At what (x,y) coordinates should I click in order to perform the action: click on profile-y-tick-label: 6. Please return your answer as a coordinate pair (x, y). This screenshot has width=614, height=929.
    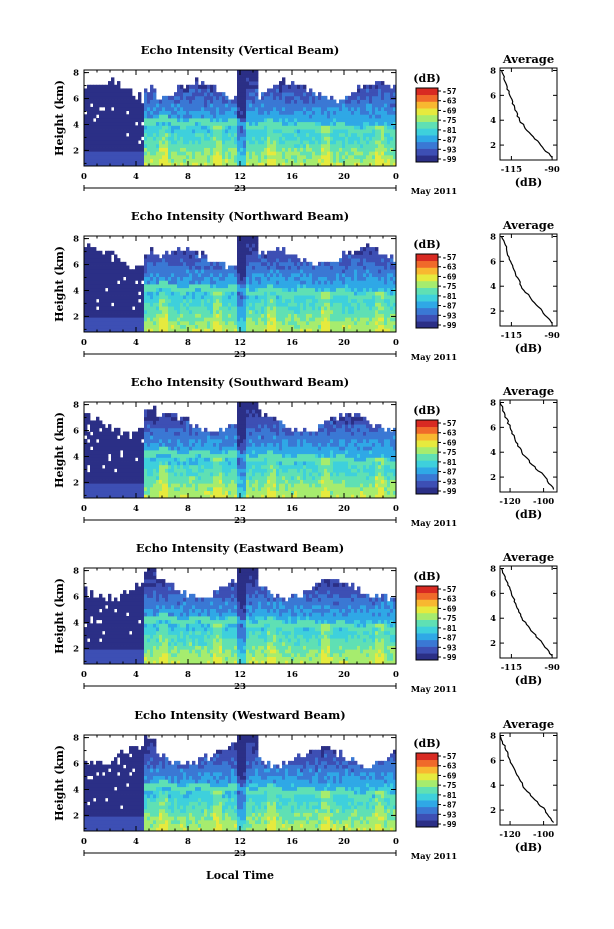
    Looking at the image, I should click on (493, 262).